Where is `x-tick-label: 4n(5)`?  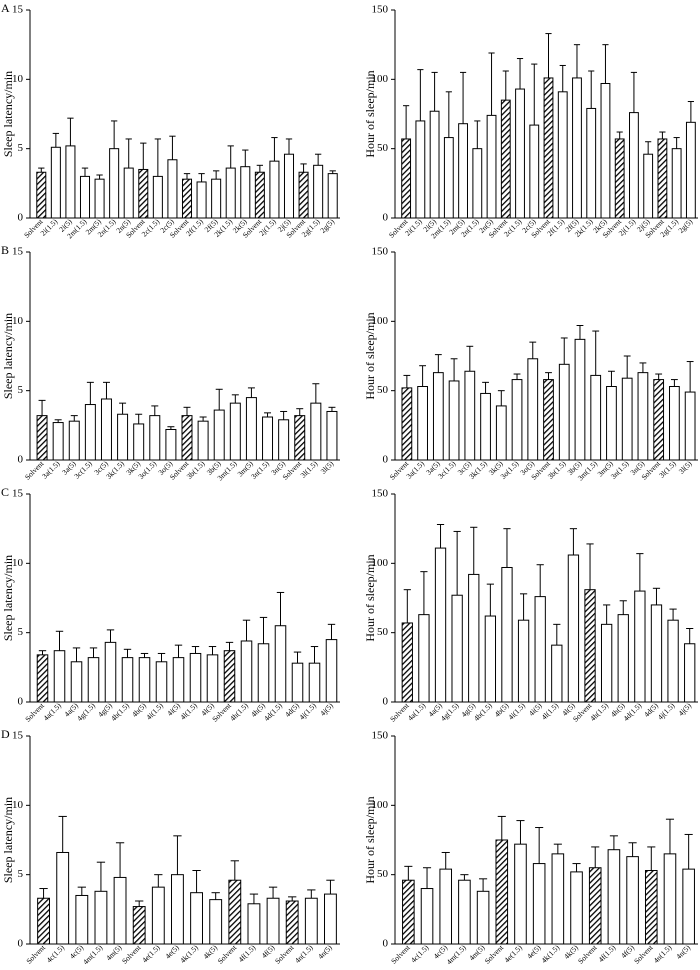 x-tick-label: 4n(5) is located at coordinates (325, 952).